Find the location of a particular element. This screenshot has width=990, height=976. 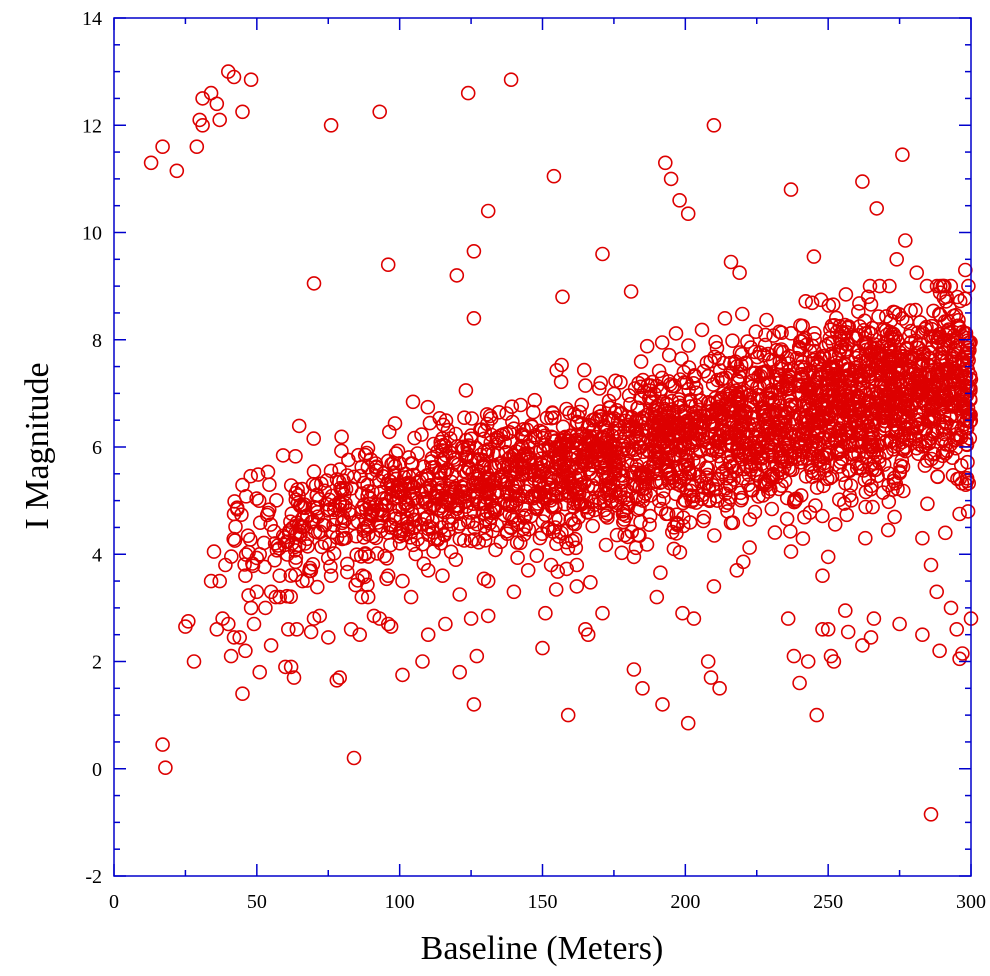

y-tick-label: 10 is located at coordinates (92, 234).